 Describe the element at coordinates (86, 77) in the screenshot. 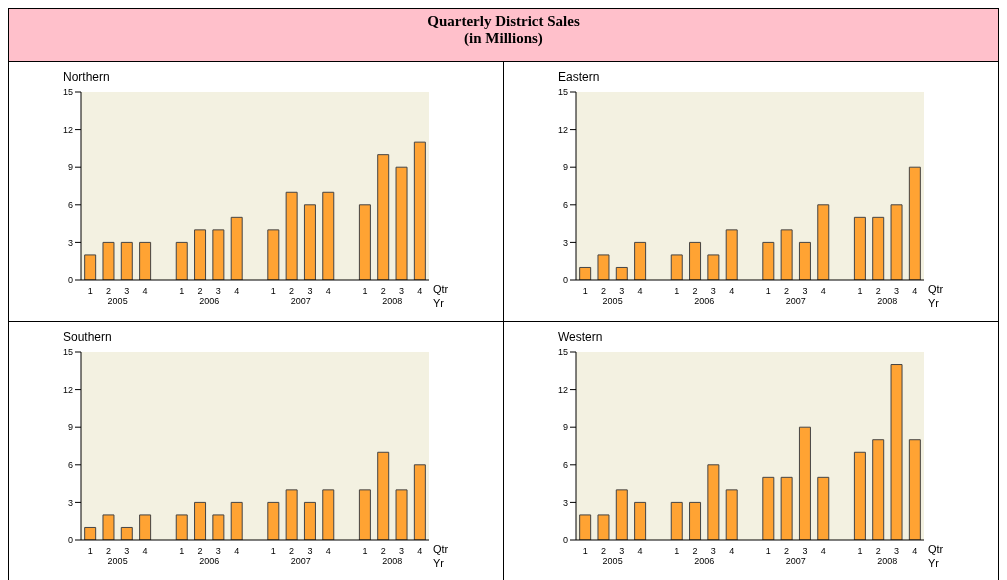

I see `chart-subtitle: Northern` at that location.